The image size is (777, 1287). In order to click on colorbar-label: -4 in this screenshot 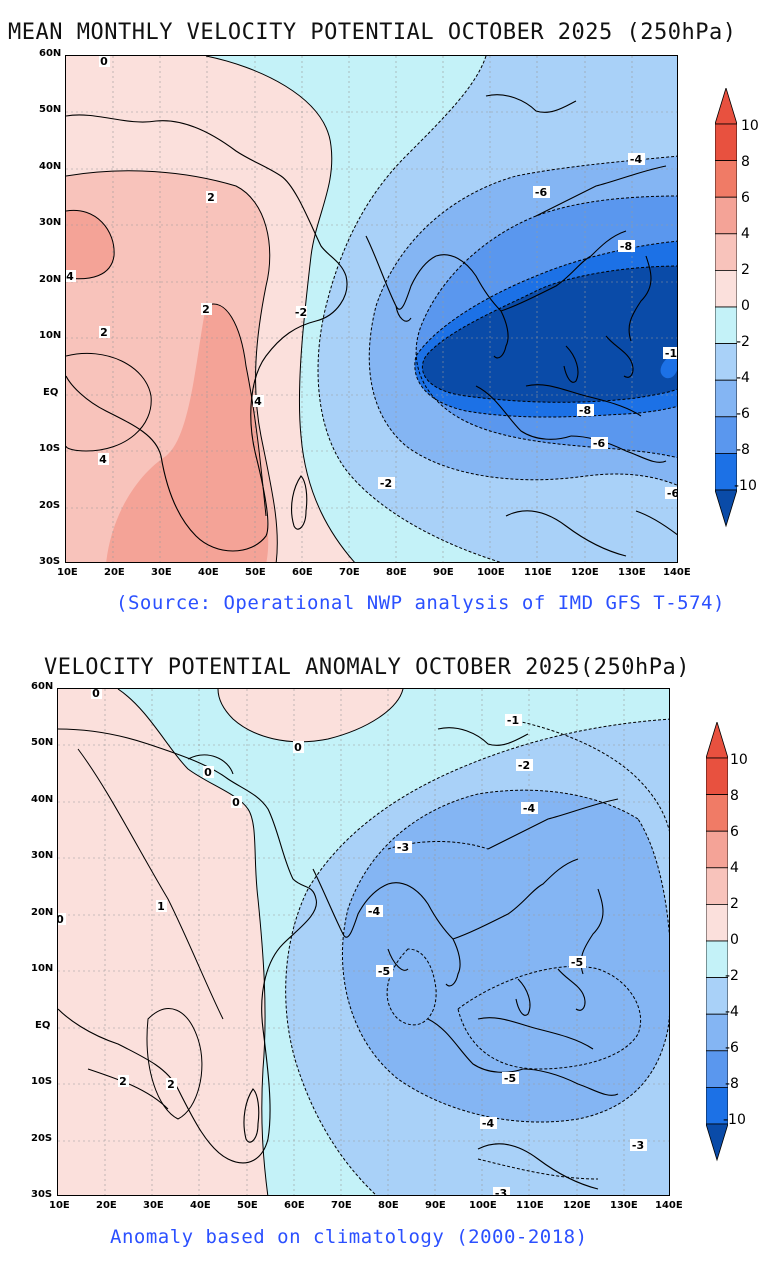, I will do `click(743, 378)`.